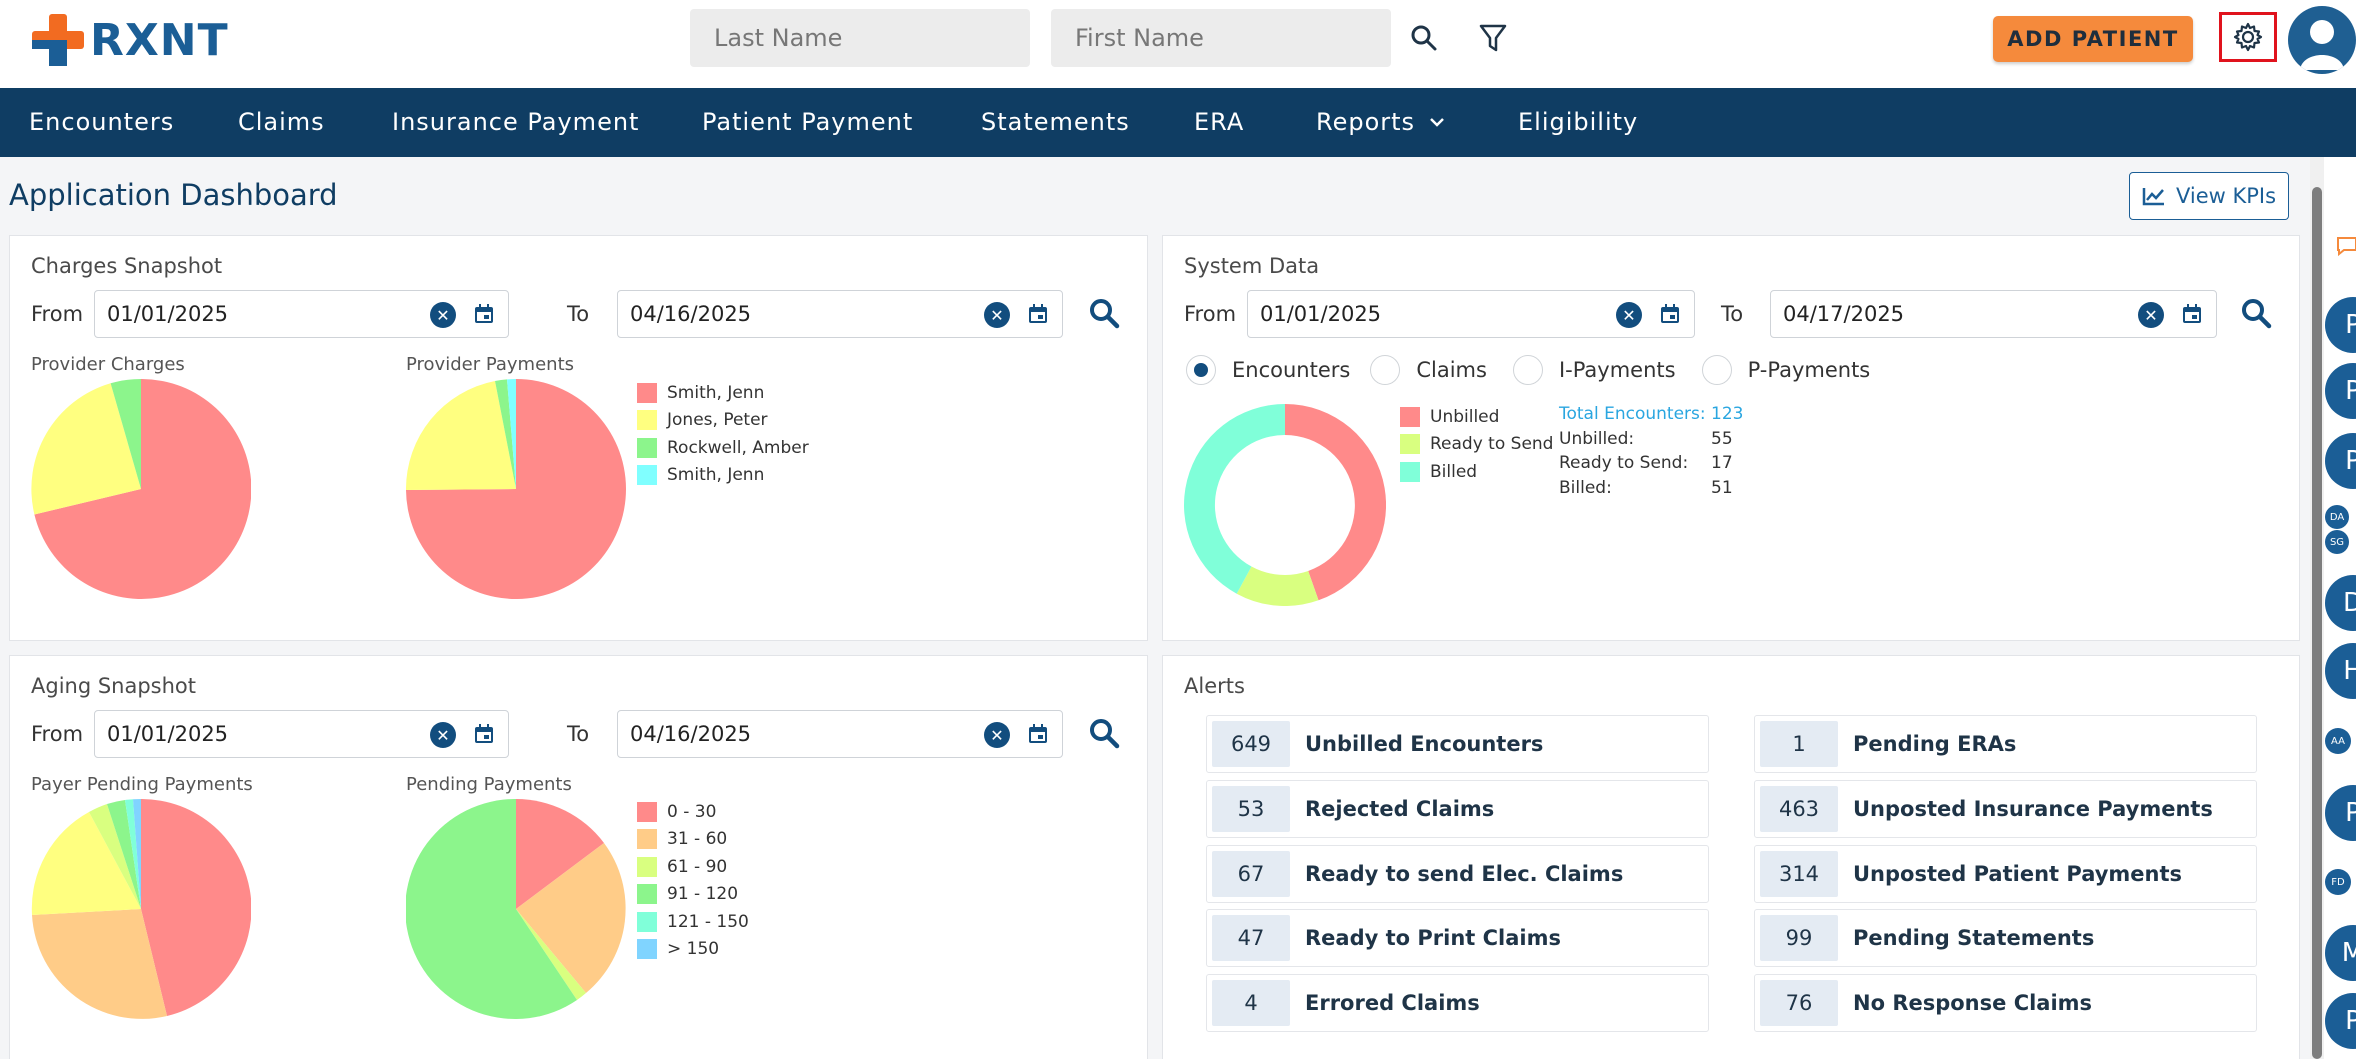  Describe the element at coordinates (1201, 370) in the screenshot. I see `radio-encounters` at that location.